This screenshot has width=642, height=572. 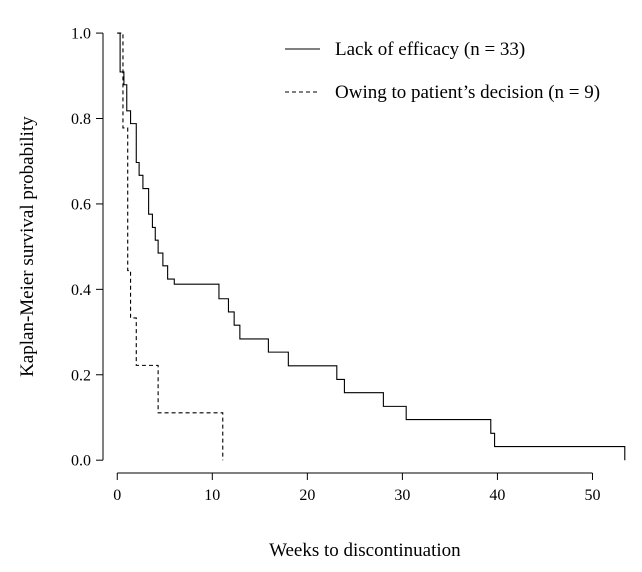 What do you see at coordinates (402, 495) in the screenshot?
I see `x-tick-label: 30` at bounding box center [402, 495].